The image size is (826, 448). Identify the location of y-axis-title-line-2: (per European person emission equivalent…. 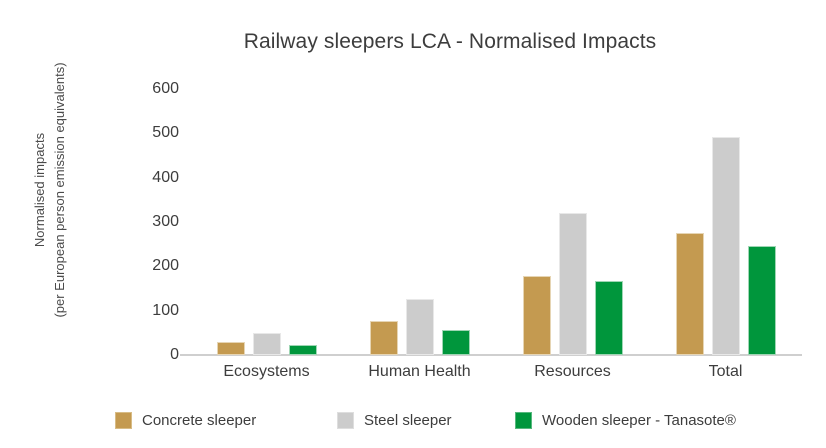
(59, 190).